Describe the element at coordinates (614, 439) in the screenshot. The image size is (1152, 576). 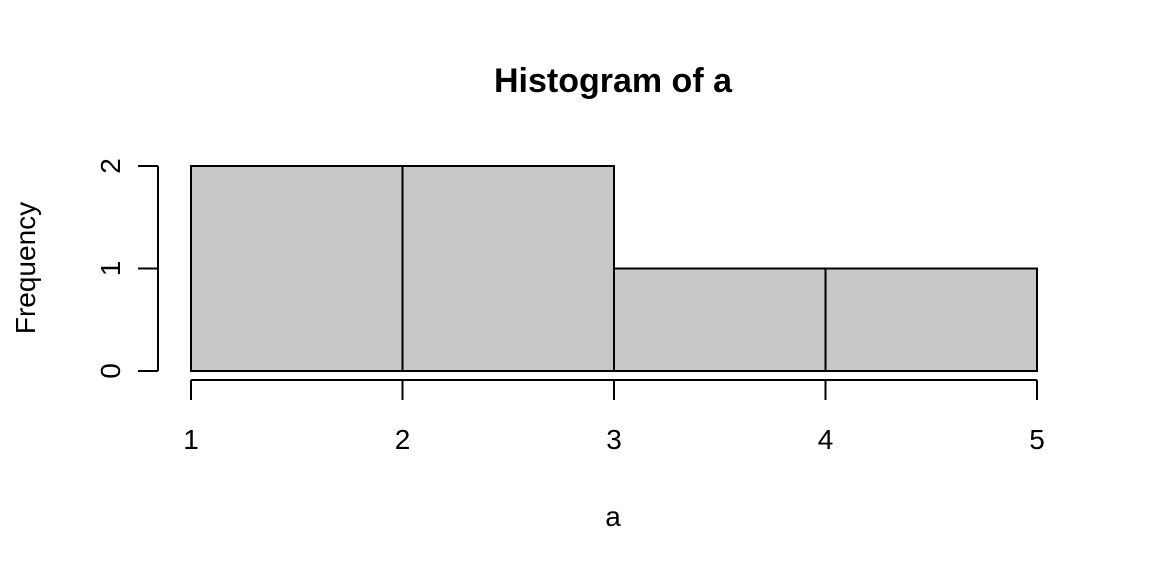
I see `x-tick-label: 3` at that location.